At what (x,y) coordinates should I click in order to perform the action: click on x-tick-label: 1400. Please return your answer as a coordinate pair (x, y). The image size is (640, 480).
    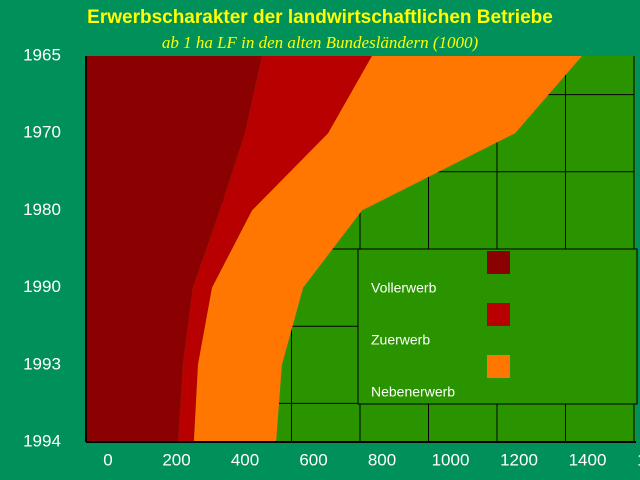
    Looking at the image, I should click on (588, 459).